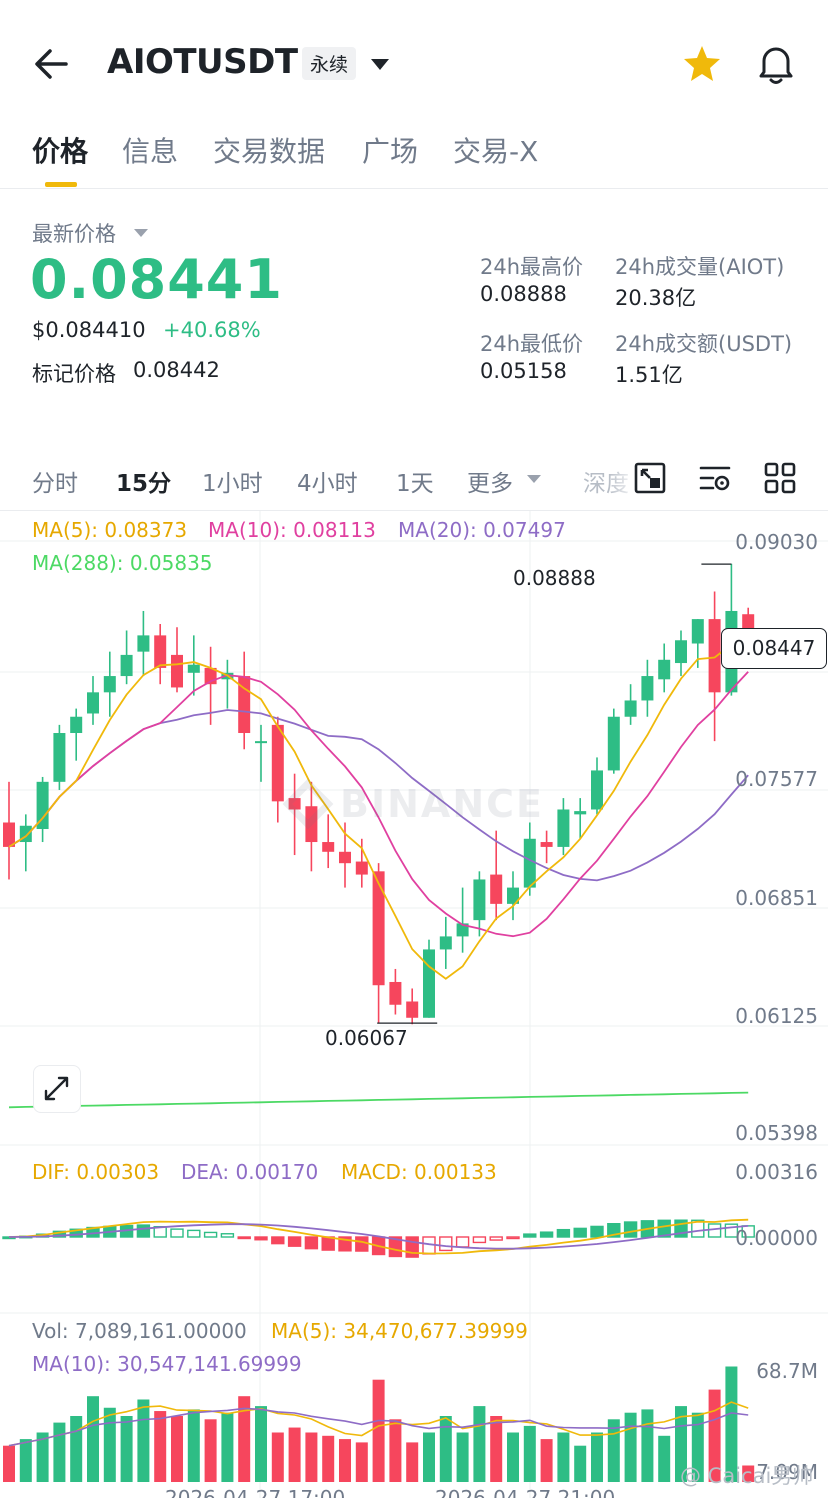 The width and height of the screenshot is (828, 1498). Describe the element at coordinates (532, 344) in the screenshot. I see `low-24h-label: 24h最低价` at that location.